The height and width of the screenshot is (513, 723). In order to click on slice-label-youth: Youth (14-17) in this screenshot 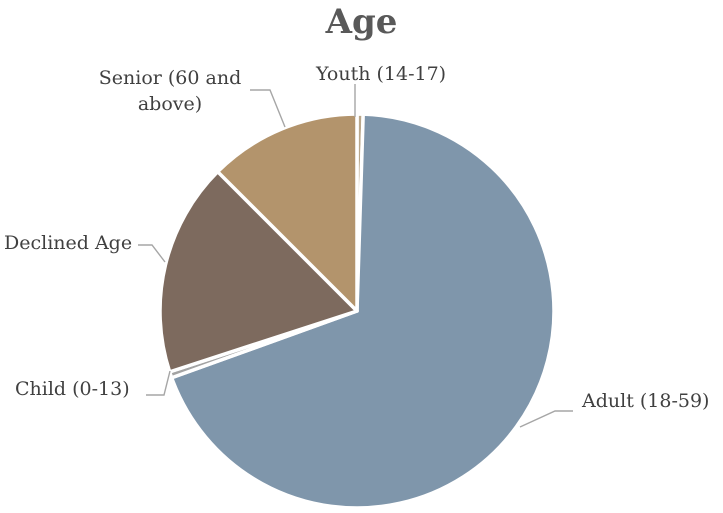, I will do `click(380, 74)`.